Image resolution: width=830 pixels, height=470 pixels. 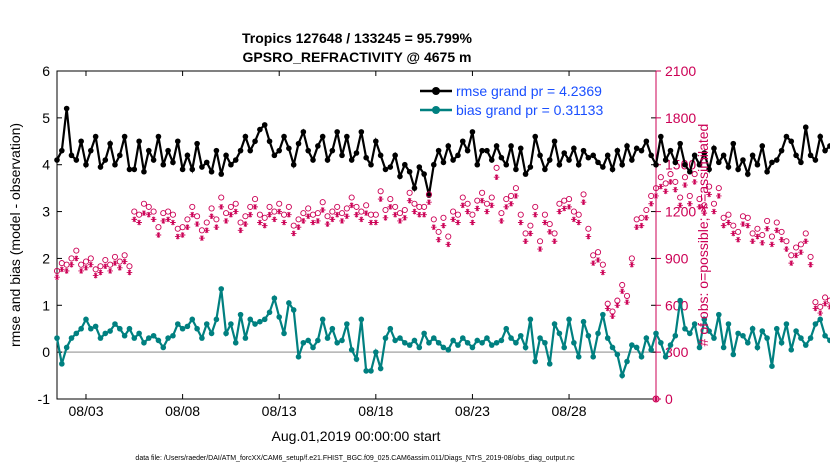 I want to click on y-right-tick-label: 600, so click(x=677, y=305).